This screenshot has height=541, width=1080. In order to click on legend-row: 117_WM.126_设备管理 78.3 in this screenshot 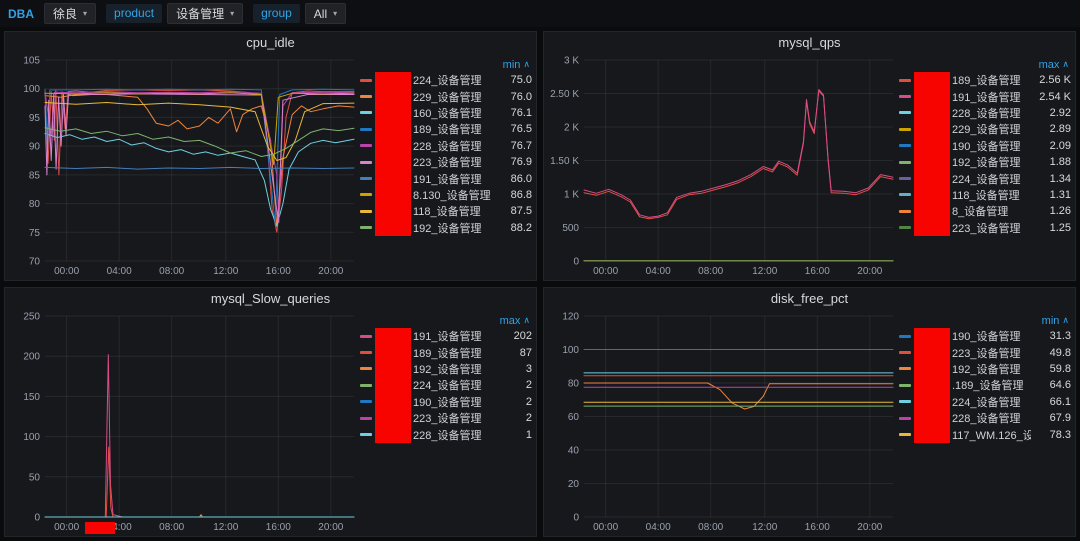, I will do `click(985, 434)`.